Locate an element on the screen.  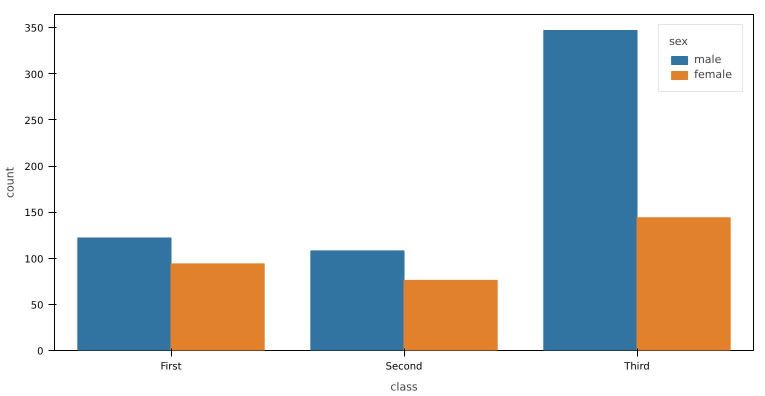
y-tick-label: 100 is located at coordinates (34, 260).